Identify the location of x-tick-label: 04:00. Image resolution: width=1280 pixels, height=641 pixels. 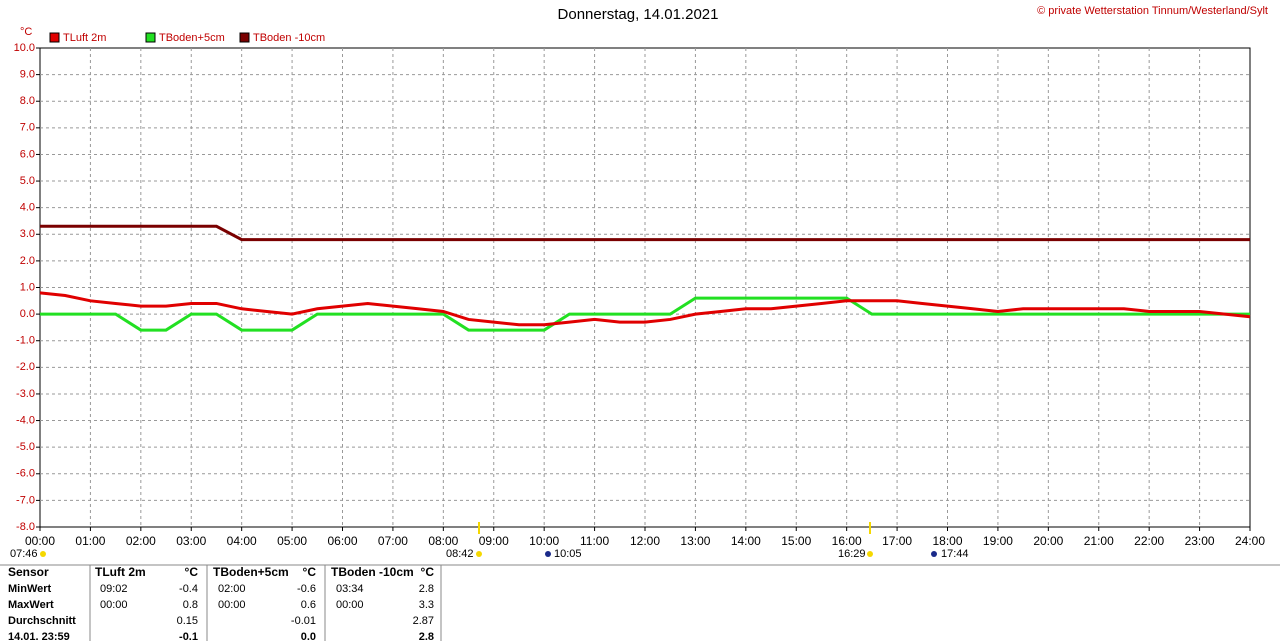
(242, 541).